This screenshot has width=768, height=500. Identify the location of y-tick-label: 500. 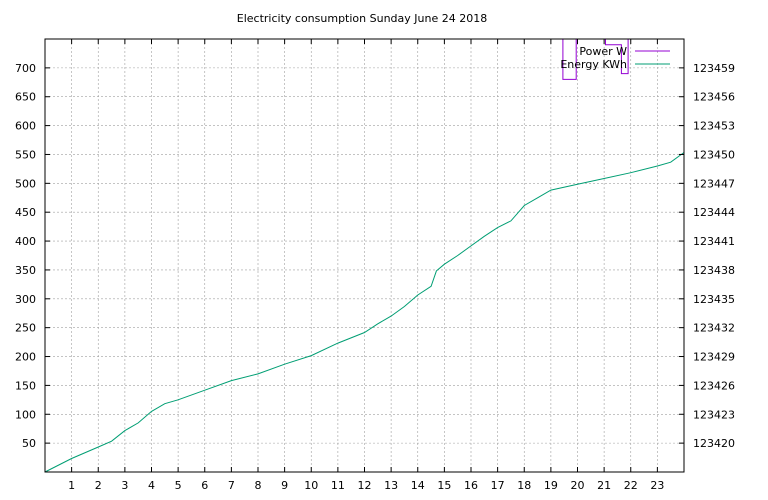
(25, 183).